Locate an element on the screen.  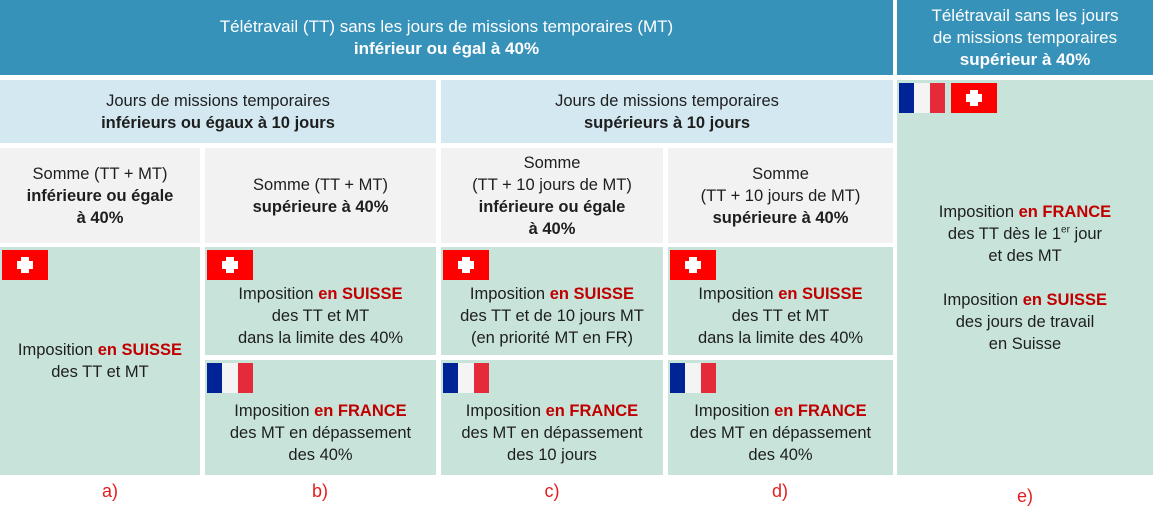
res-b-ch-line2: des TT et MT is located at coordinates (320, 316).